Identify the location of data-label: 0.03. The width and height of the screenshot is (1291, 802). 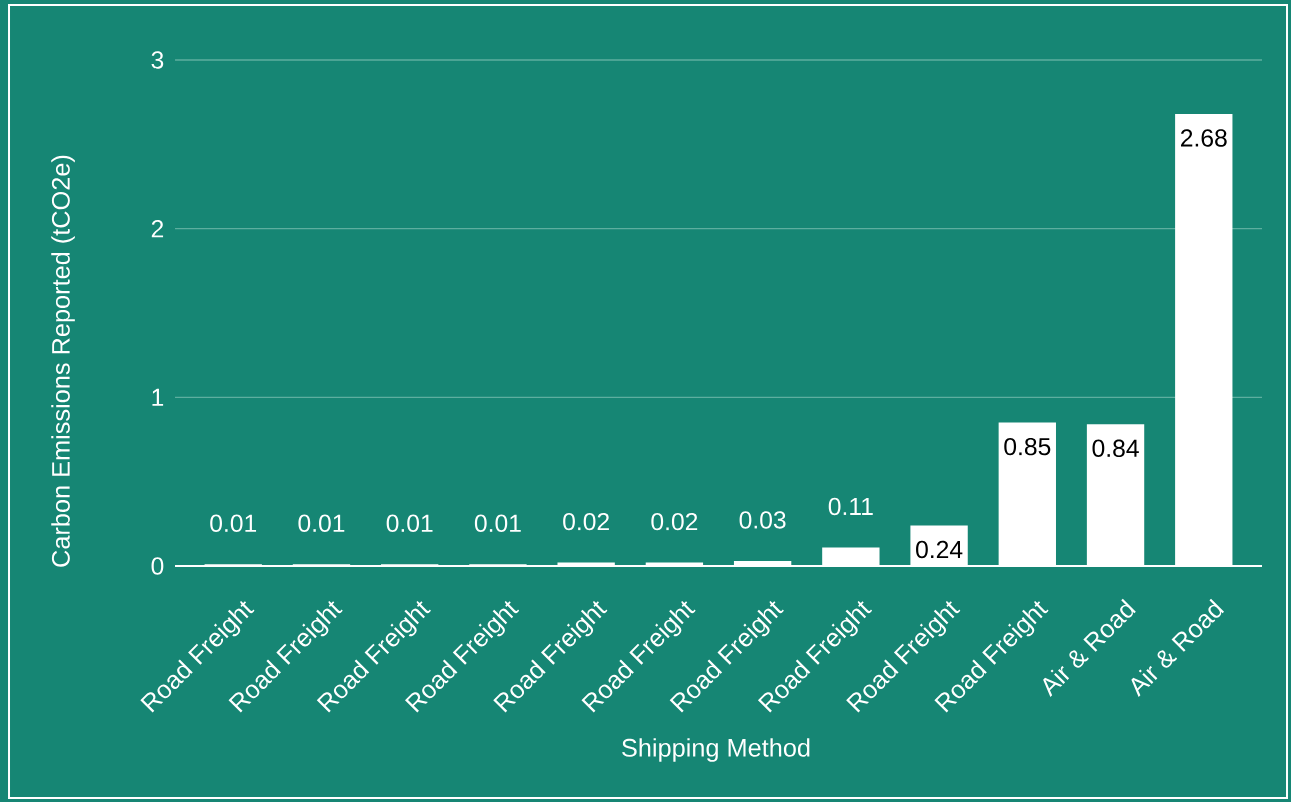
(762, 520).